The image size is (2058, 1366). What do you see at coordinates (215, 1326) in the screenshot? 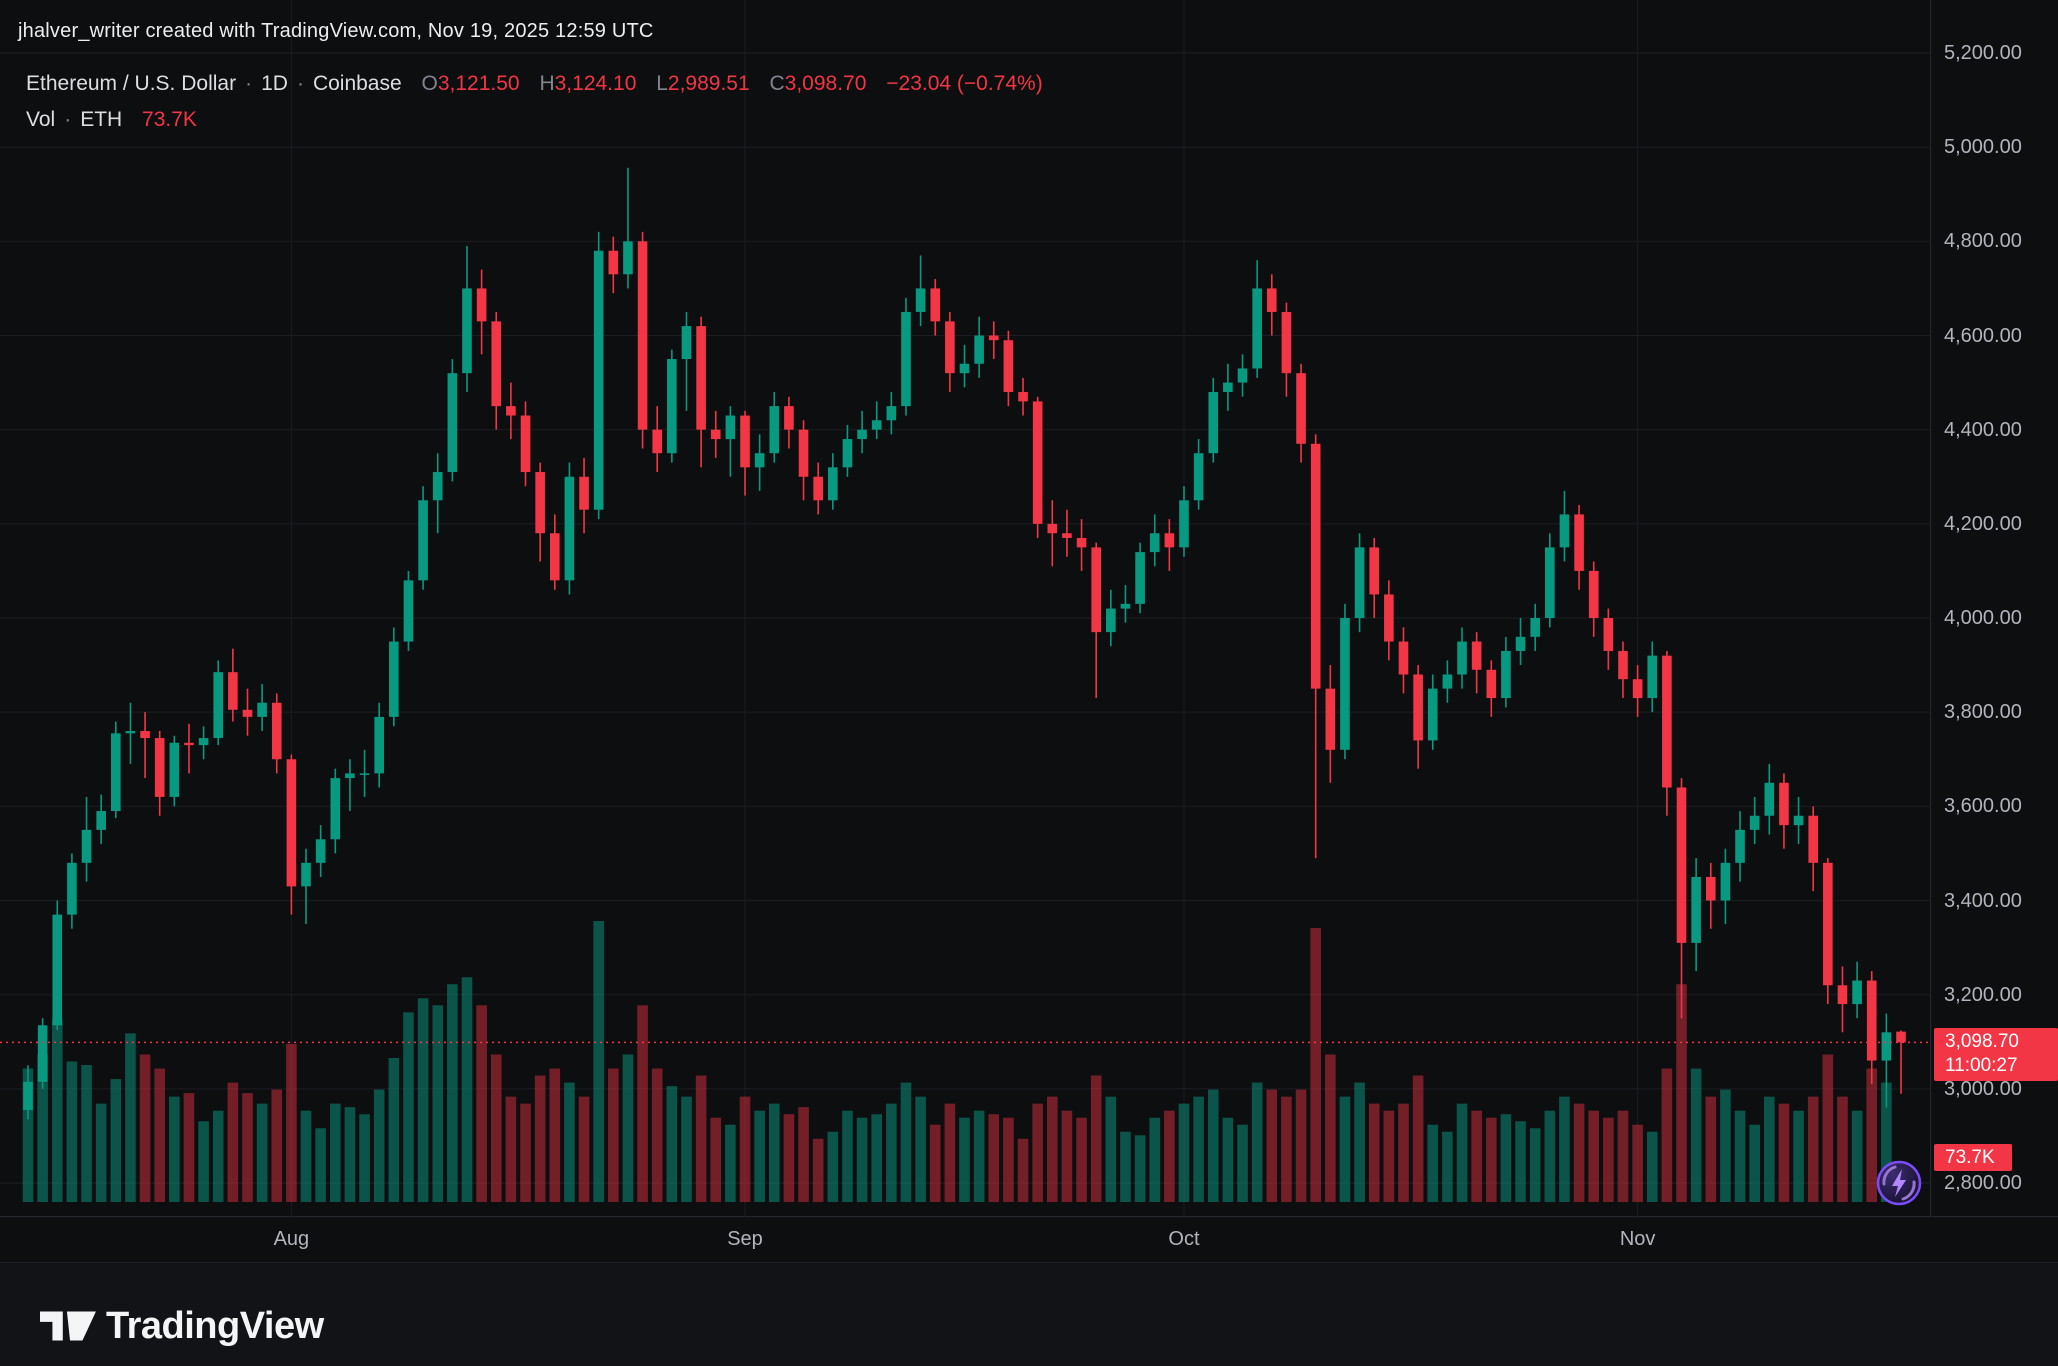
I see `brand-name: TradingView` at bounding box center [215, 1326].